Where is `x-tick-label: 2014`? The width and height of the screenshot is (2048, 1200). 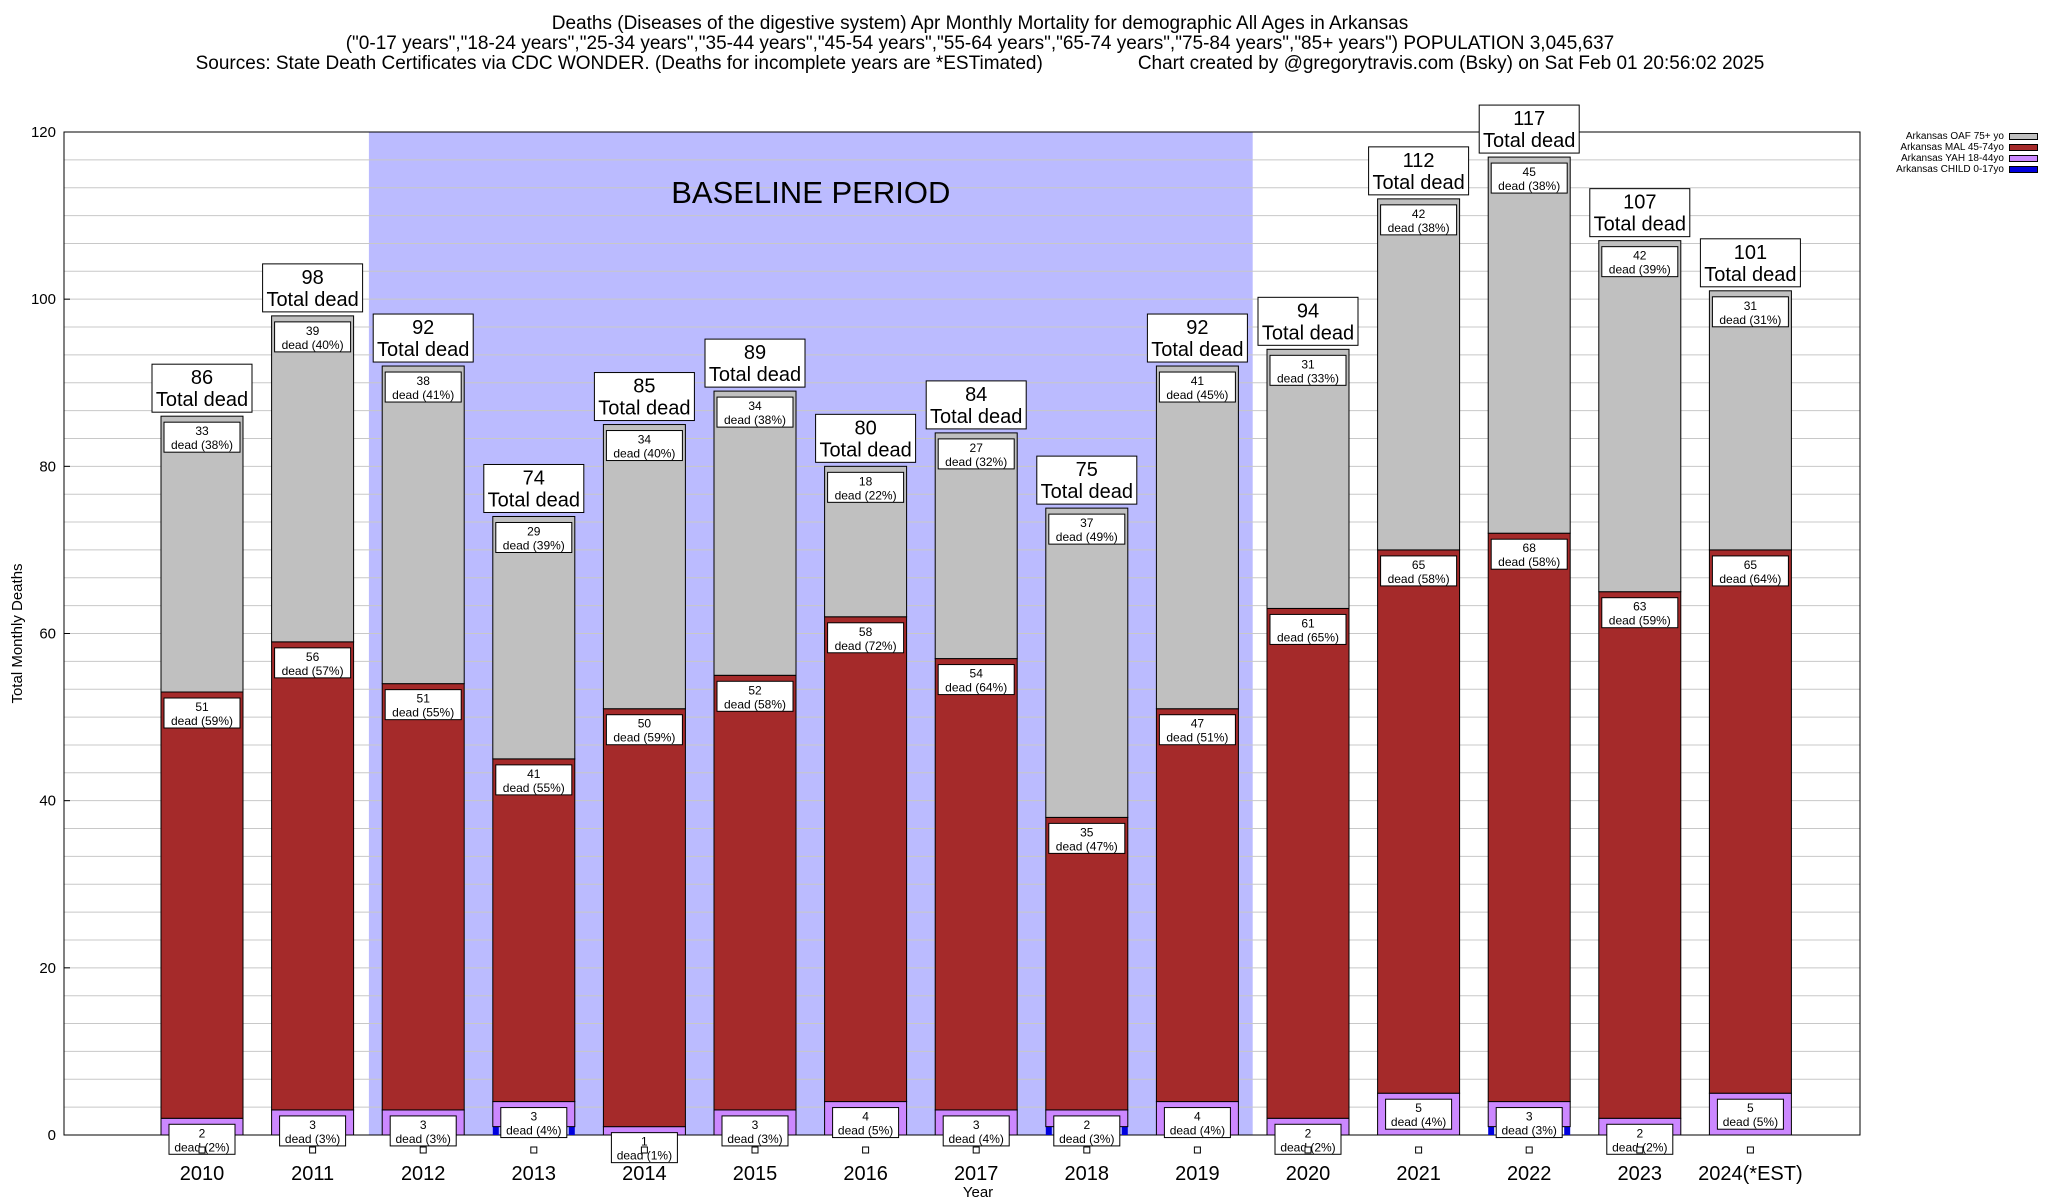
x-tick-label: 2014 is located at coordinates (644, 1174).